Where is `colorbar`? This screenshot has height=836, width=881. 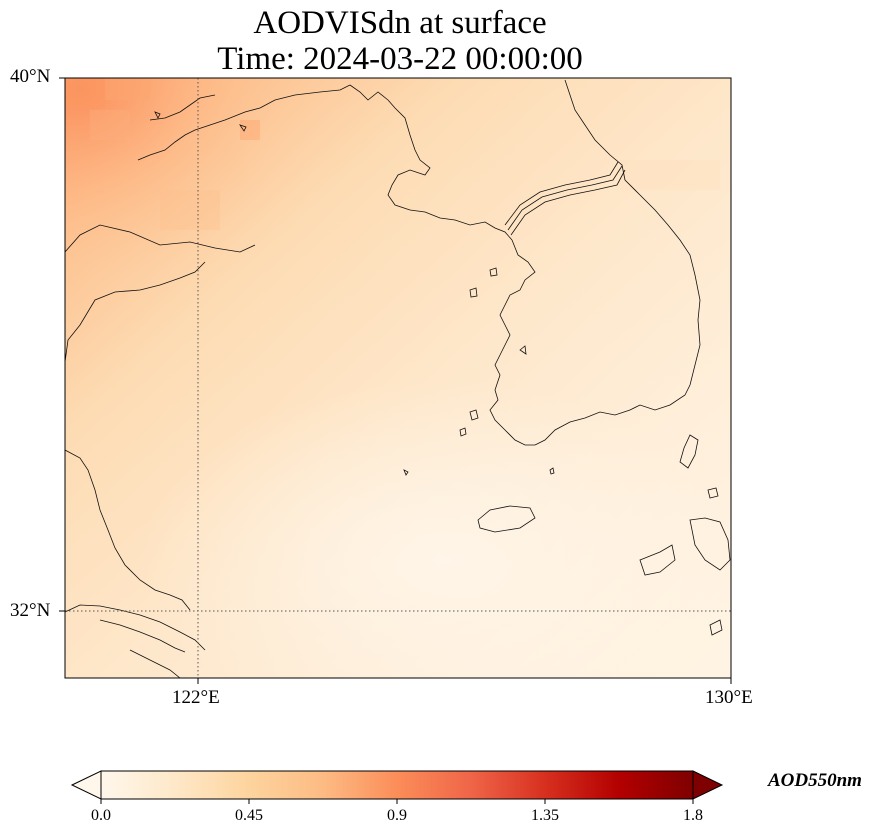 colorbar is located at coordinates (397, 787).